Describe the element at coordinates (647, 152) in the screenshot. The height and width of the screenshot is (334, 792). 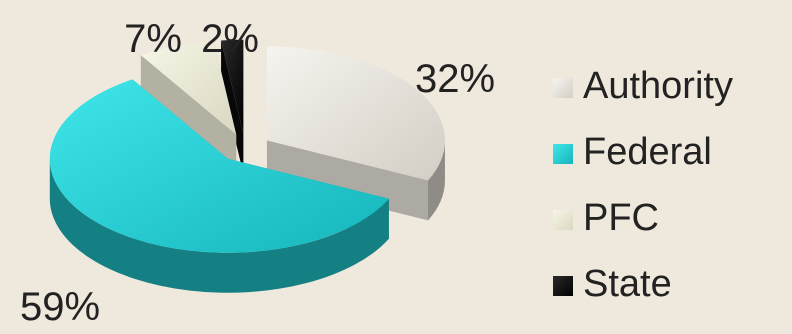
I see `legend-label-federal: Federal` at that location.